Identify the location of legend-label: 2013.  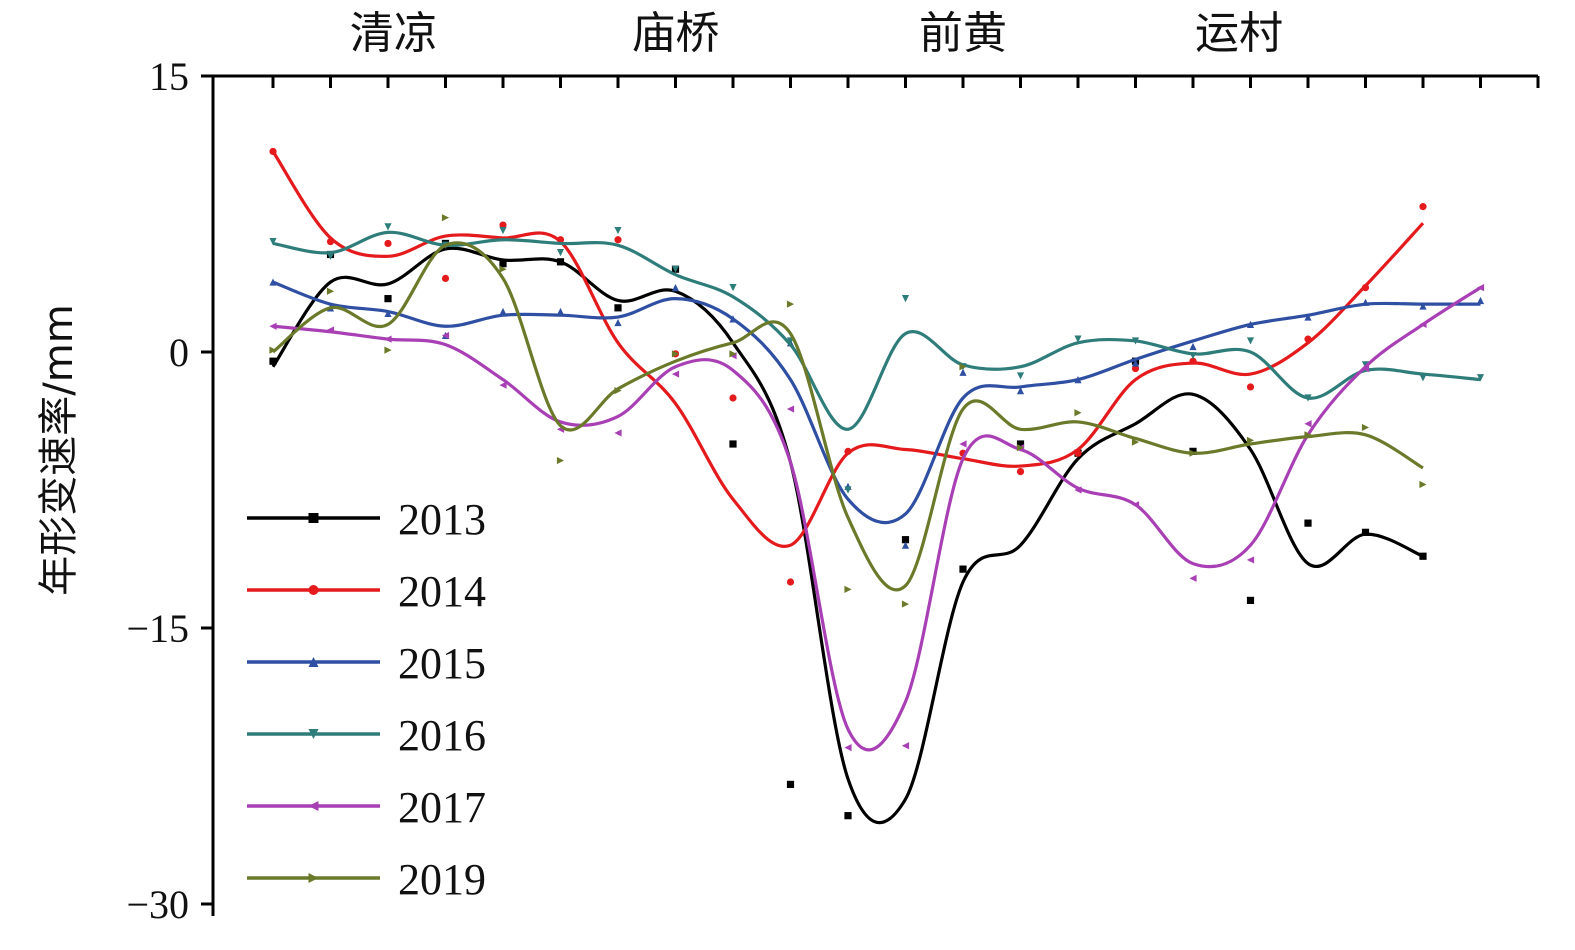
(442, 519).